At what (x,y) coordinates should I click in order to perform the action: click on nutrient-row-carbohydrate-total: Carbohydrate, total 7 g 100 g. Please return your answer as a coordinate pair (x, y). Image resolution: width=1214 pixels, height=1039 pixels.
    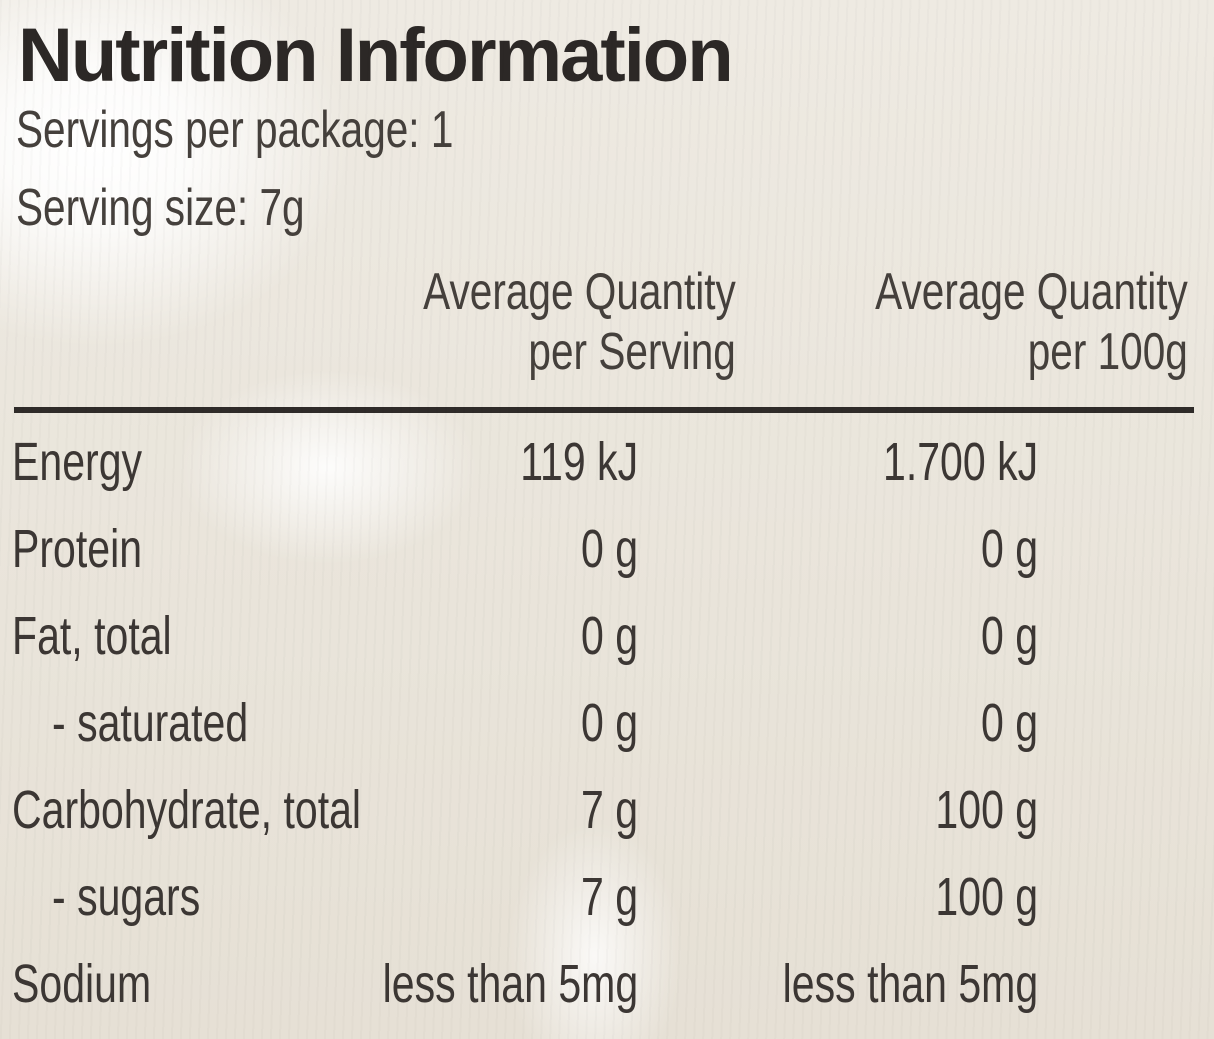
    Looking at the image, I should click on (607, 816).